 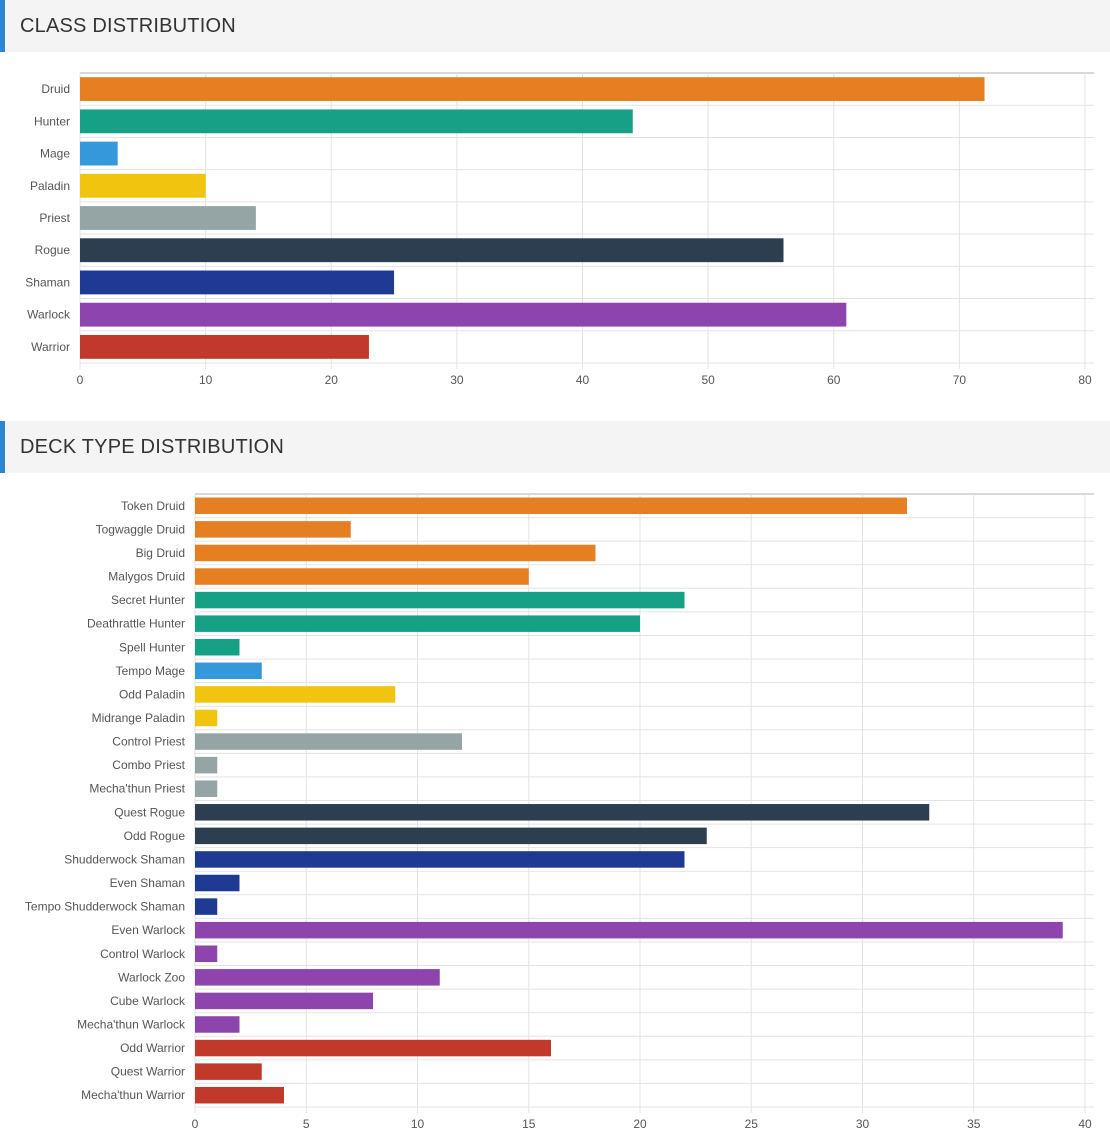 I want to click on bar-mecha-thun-warlock, so click(x=217, y=1024).